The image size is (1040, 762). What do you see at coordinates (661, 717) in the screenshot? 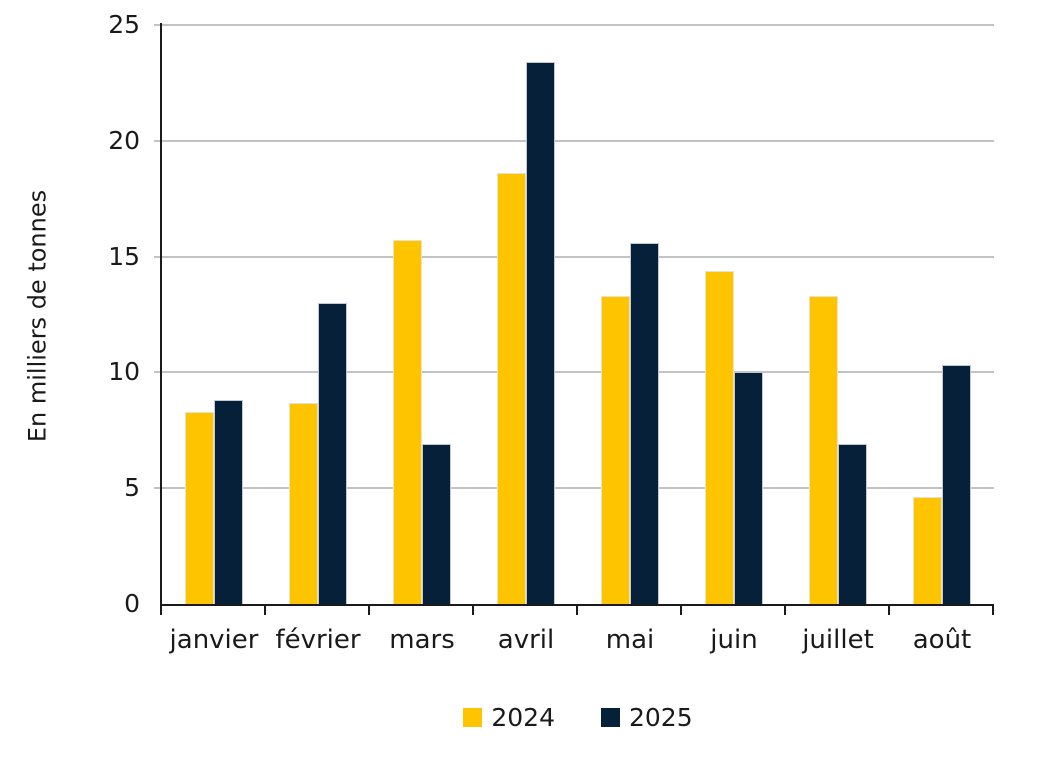
I see `legend-label-2025: 2025` at bounding box center [661, 717].